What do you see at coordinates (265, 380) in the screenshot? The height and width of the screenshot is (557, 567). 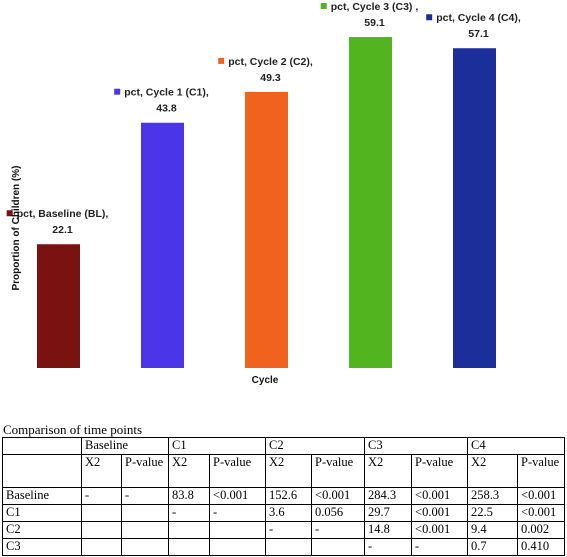 I see `x-axis-title: Cycle` at bounding box center [265, 380].